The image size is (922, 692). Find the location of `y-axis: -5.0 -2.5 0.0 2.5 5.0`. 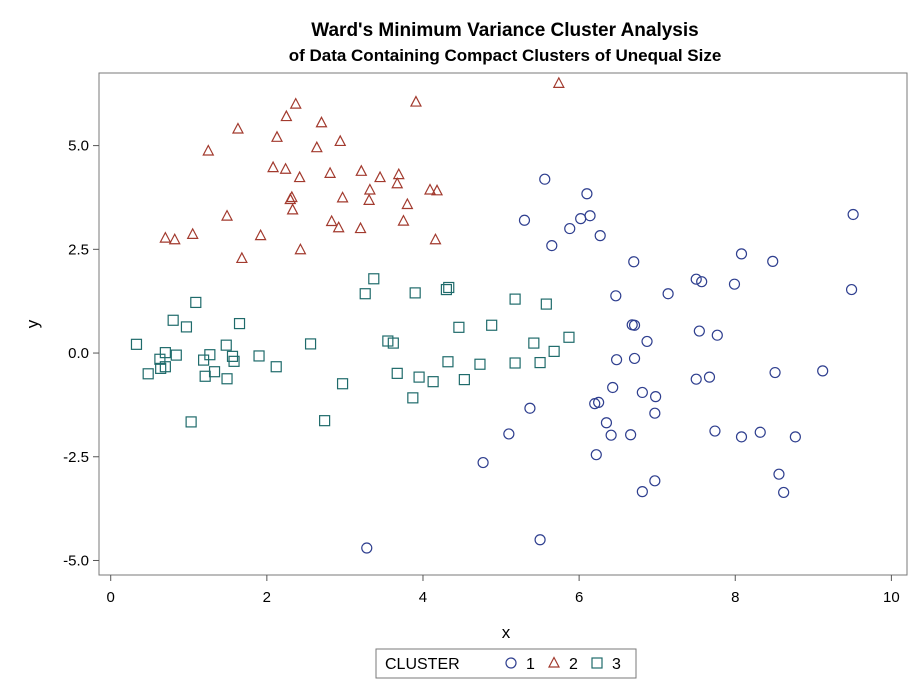

y-axis: -5.0 -2.5 0.0 2.5 5.0 is located at coordinates (81, 353).